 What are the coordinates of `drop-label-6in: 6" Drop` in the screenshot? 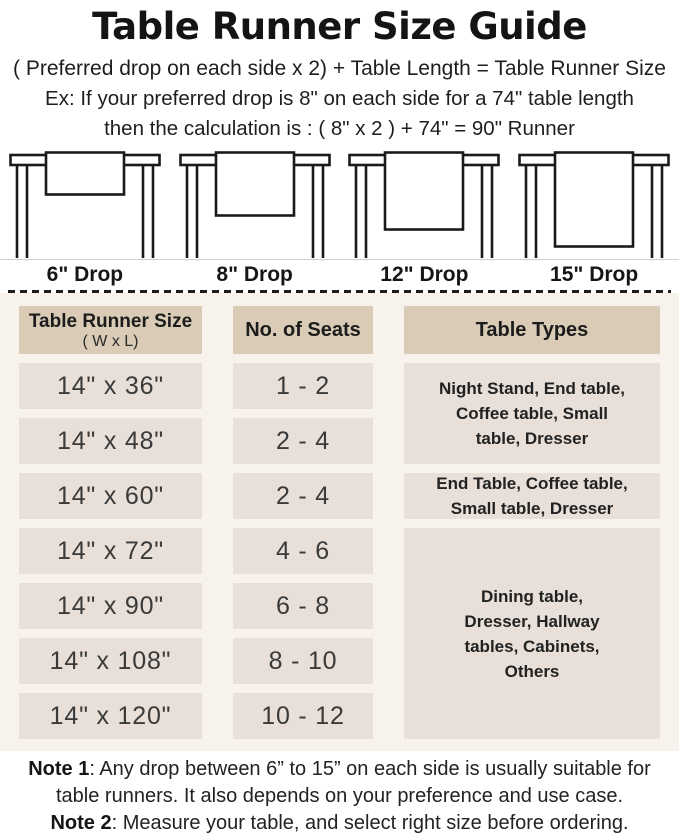 It's located at (85, 274).